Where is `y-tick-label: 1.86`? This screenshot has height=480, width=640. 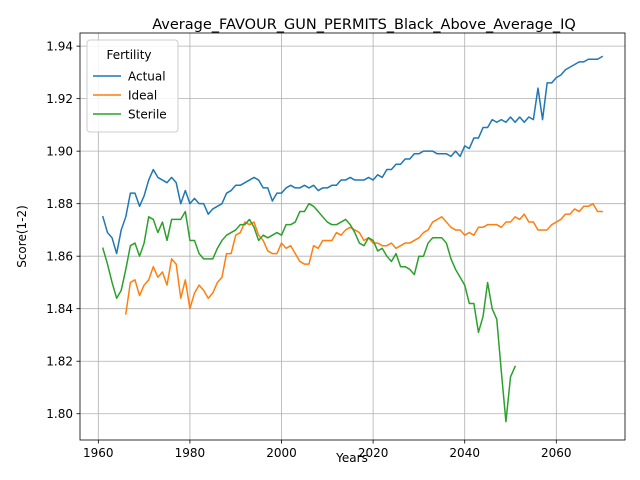 y-tick-label: 1.86 is located at coordinates (59, 256).